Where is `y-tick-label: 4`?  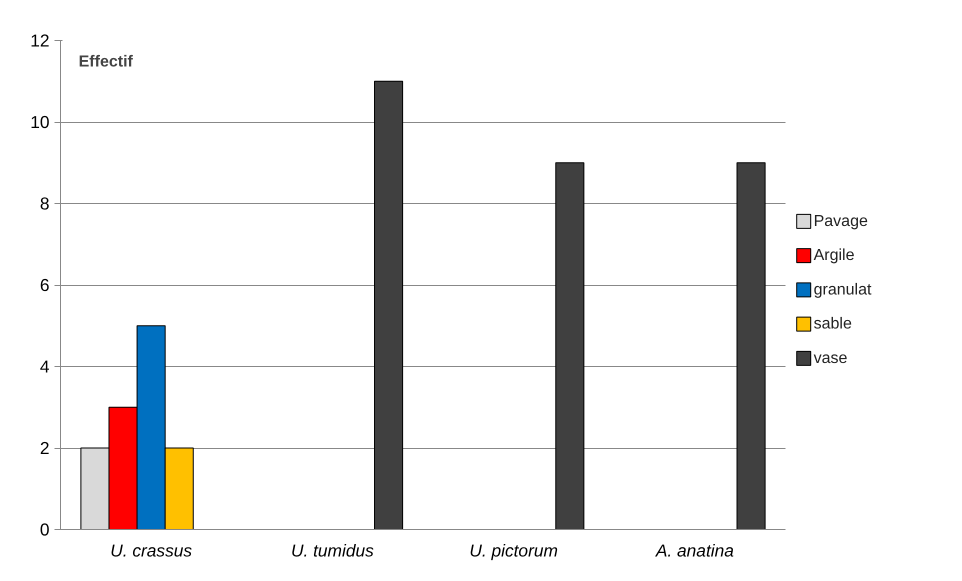 y-tick-label: 4 is located at coordinates (45, 366).